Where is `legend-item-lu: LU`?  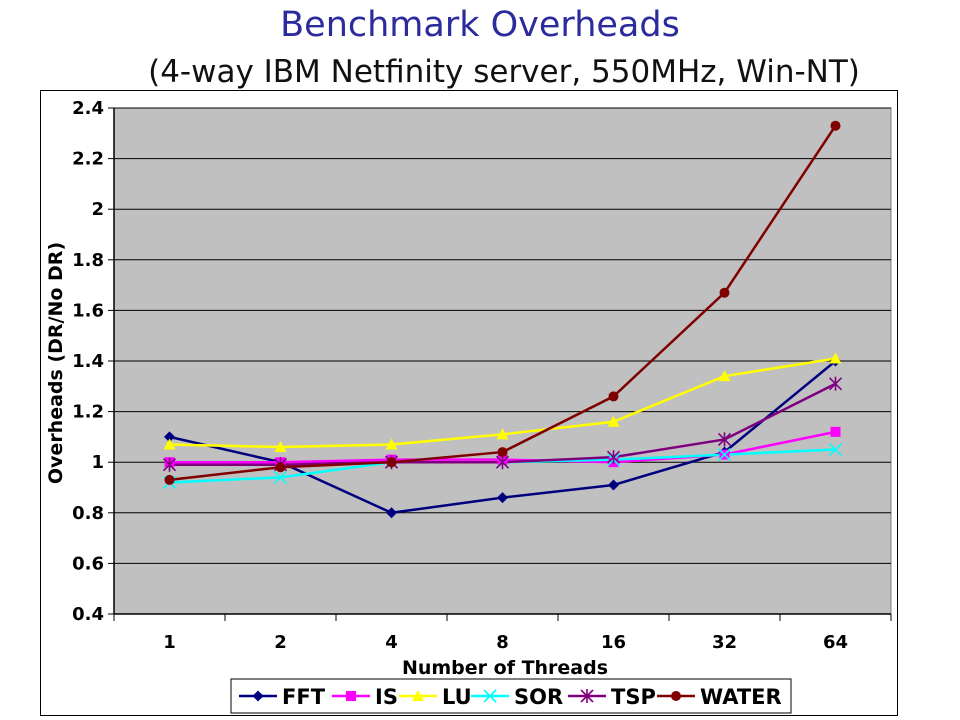 legend-item-lu: LU is located at coordinates (435, 697).